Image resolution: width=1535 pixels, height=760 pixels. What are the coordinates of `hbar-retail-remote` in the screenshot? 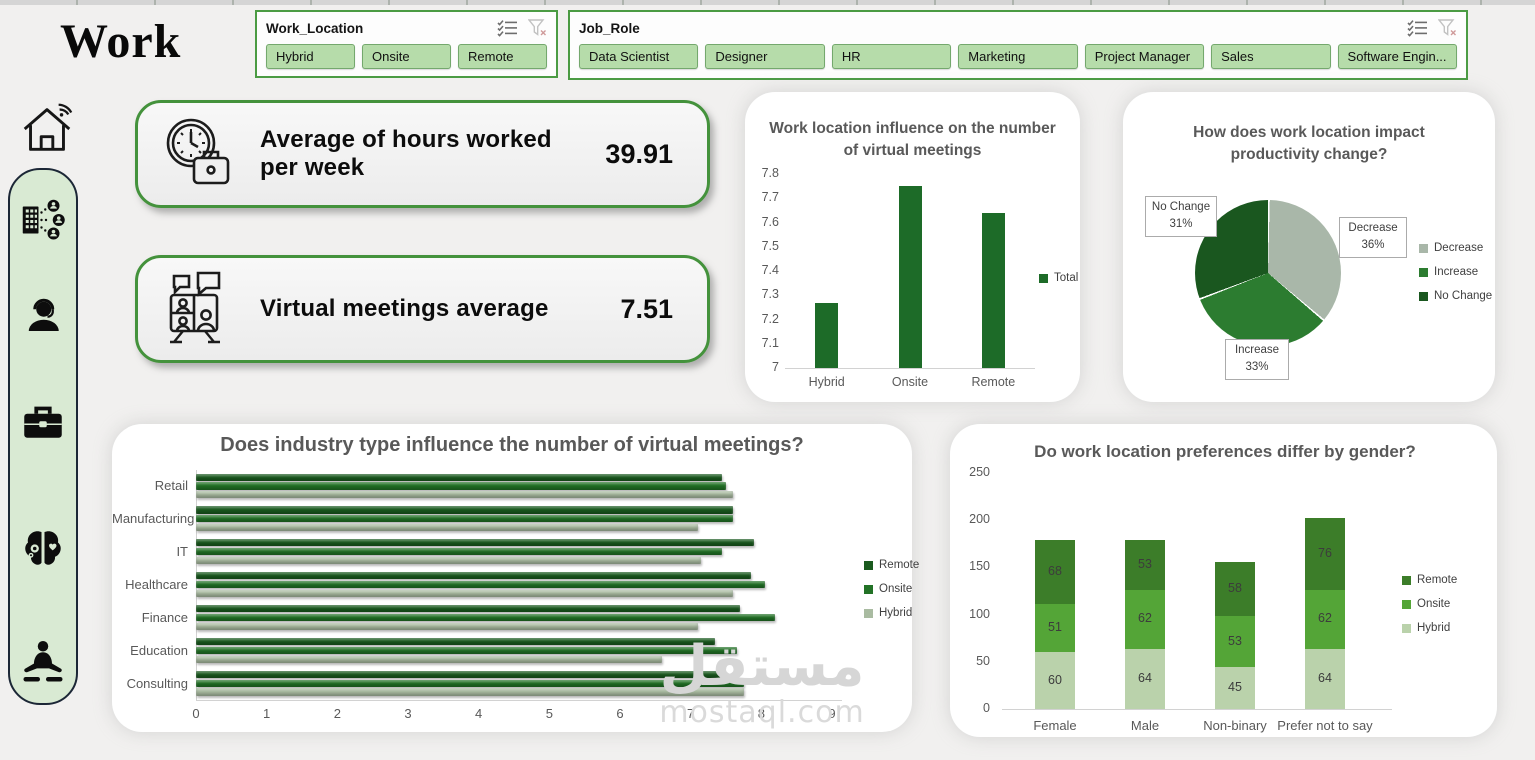 It's located at (459, 477).